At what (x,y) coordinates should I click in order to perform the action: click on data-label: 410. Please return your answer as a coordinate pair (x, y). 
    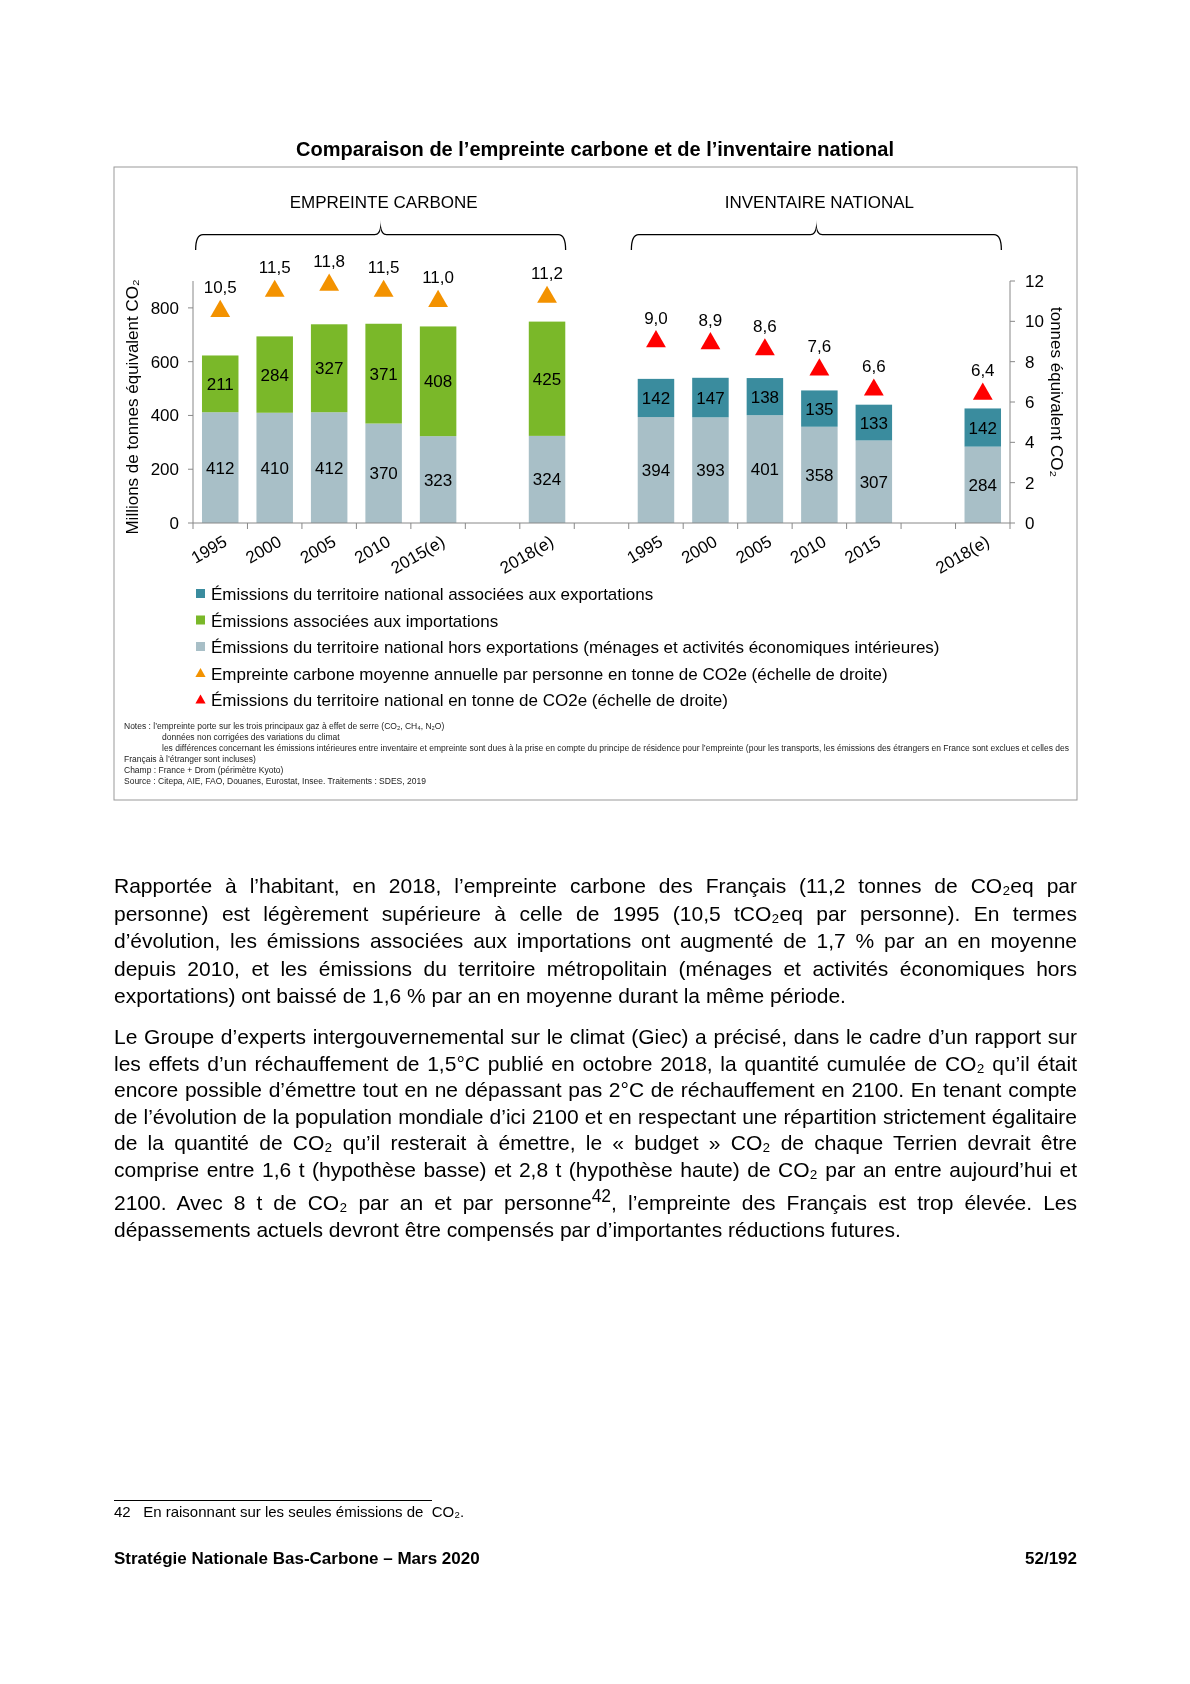
    Looking at the image, I should click on (274, 468).